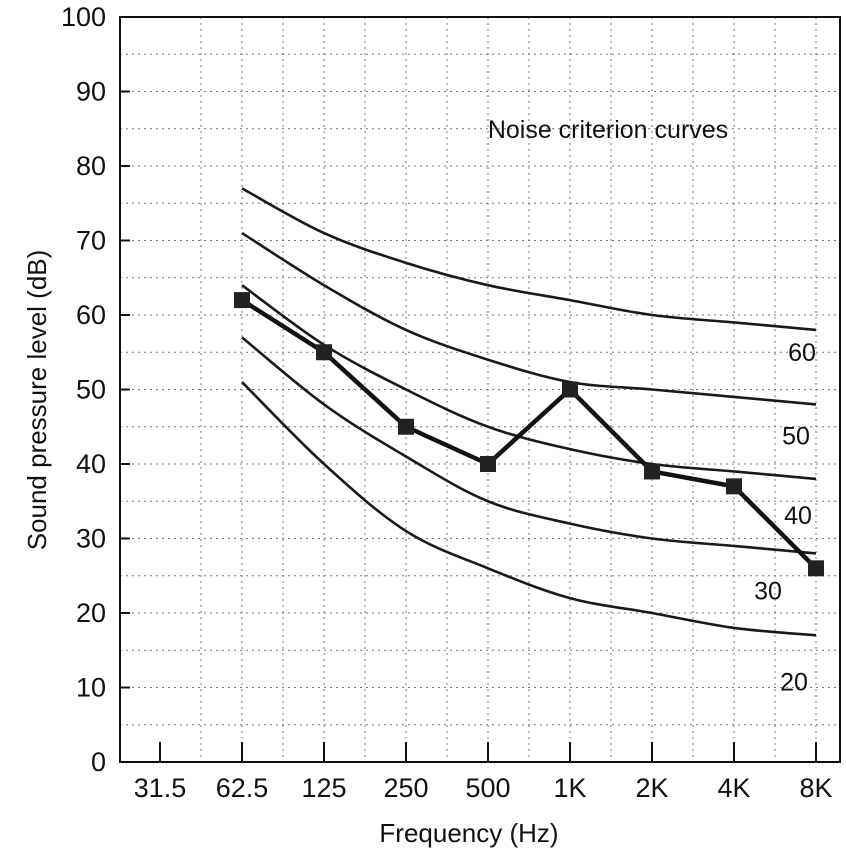 This screenshot has height=855, width=846. Describe the element at coordinates (91, 464) in the screenshot. I see `y-tick-label: 40` at that location.